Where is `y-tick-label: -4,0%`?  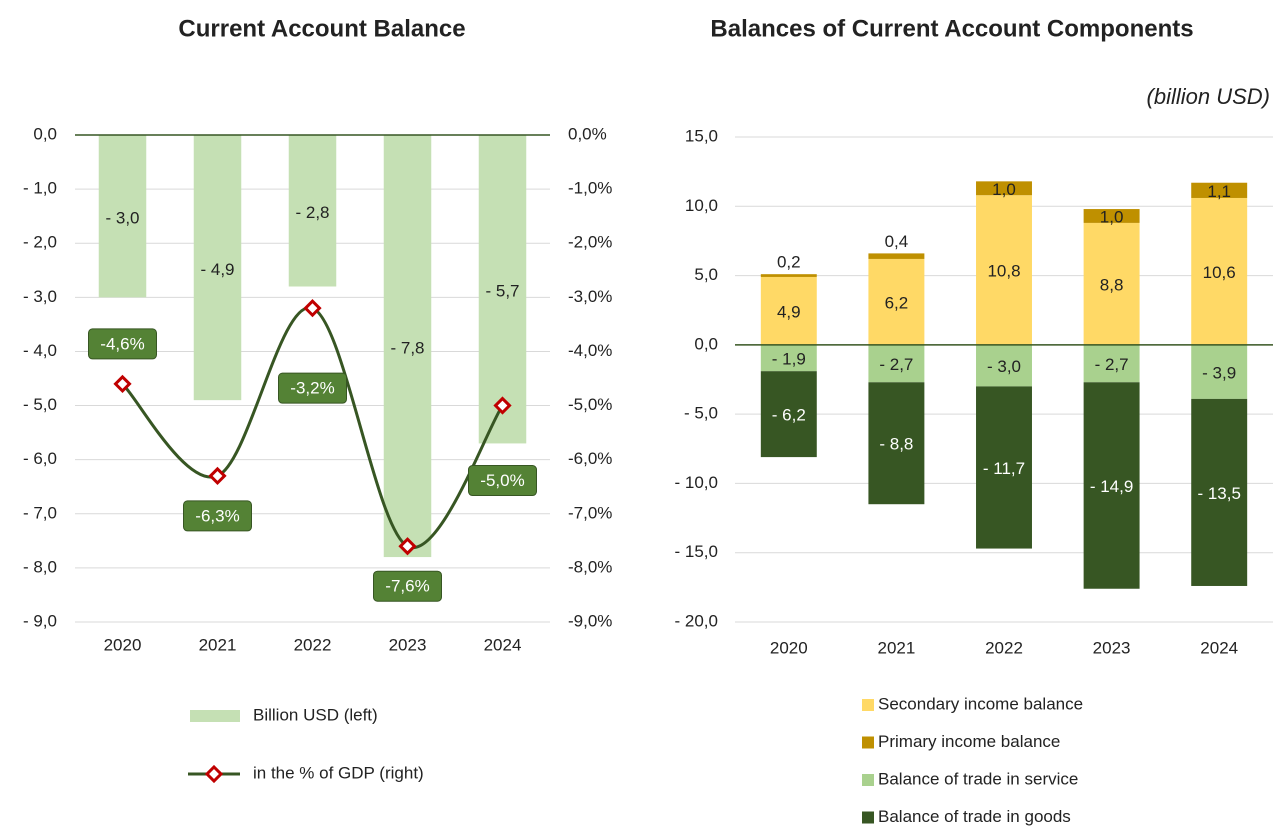 y-tick-label: -4,0% is located at coordinates (590, 350).